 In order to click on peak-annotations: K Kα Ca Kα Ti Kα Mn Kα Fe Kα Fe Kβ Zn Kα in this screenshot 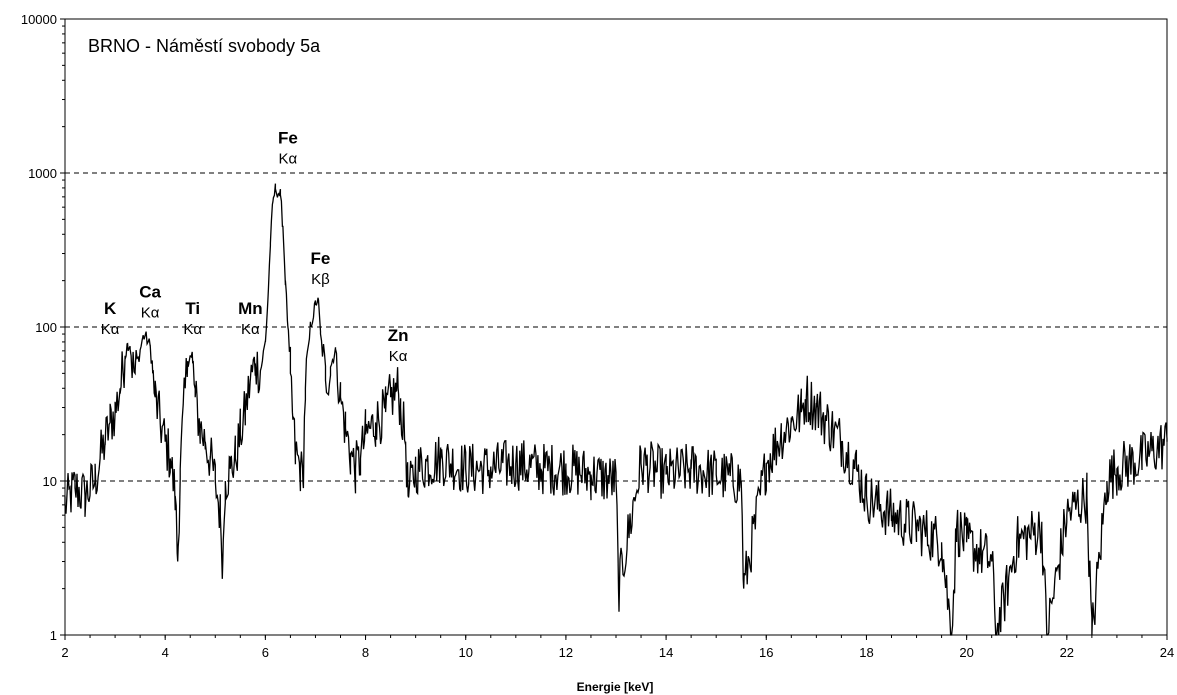, I will do `click(255, 247)`.